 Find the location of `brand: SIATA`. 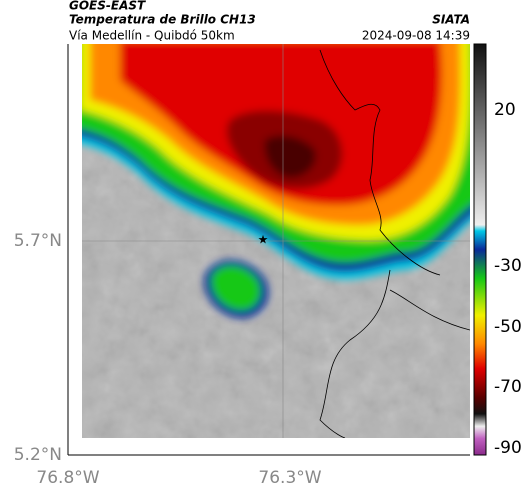

brand: SIATA is located at coordinates (451, 20).